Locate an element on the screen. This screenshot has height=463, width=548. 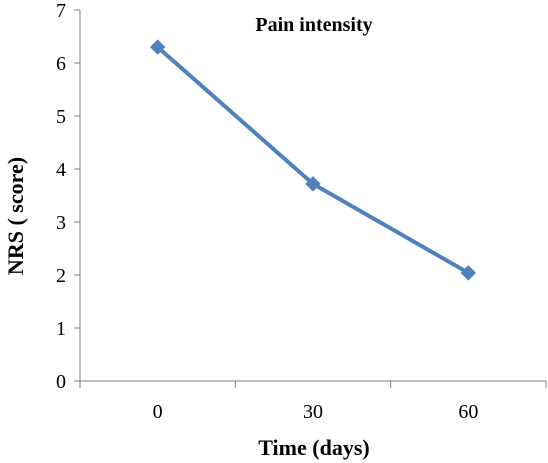
x-tick-label: 60 is located at coordinates (468, 412).